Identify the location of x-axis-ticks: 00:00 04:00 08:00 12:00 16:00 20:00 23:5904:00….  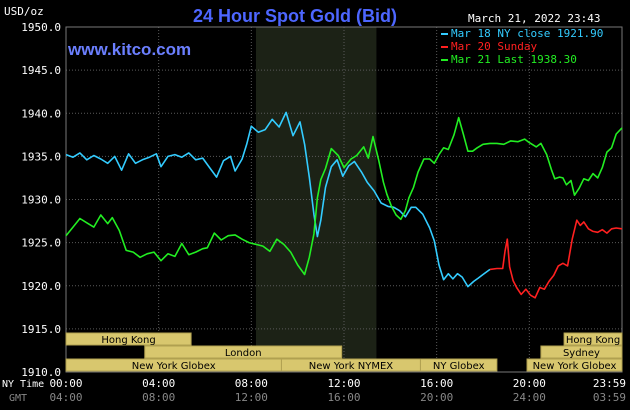
(337, 390).